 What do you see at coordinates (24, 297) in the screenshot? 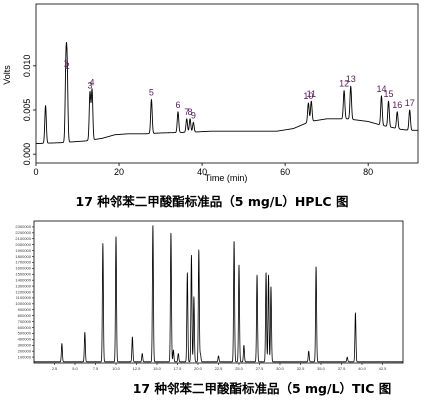
I see `tic-y-tick-label: 1100000` at bounding box center [24, 297].